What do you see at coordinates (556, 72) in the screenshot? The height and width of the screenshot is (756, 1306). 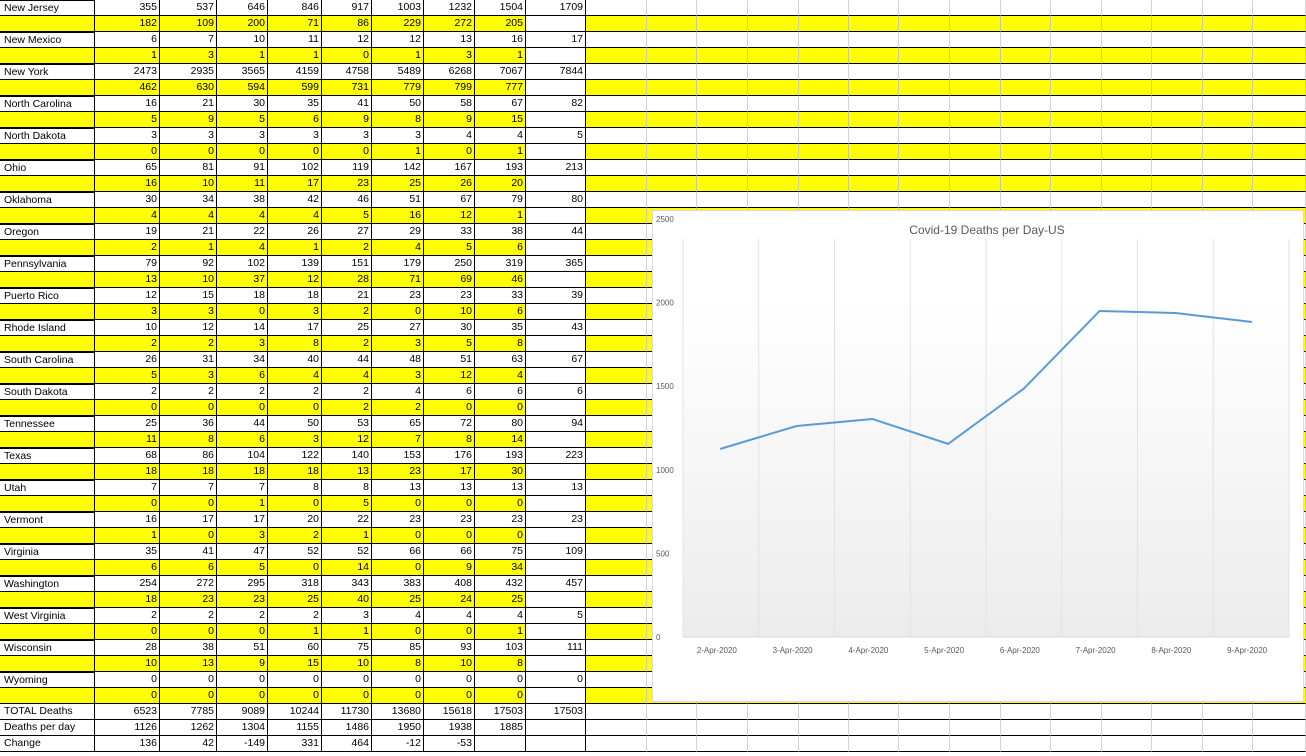 I see `value-cell: 7844` at bounding box center [556, 72].